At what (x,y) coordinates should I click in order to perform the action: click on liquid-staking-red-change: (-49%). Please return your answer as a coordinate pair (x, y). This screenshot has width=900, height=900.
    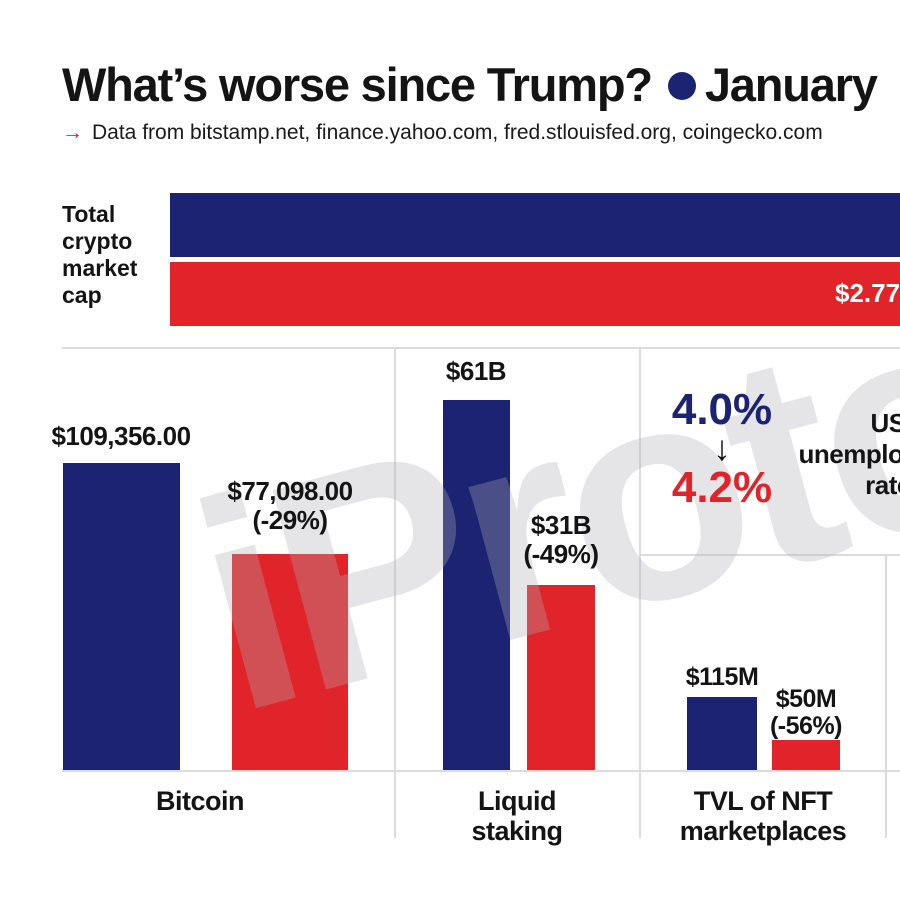
    Looking at the image, I should click on (561, 554).